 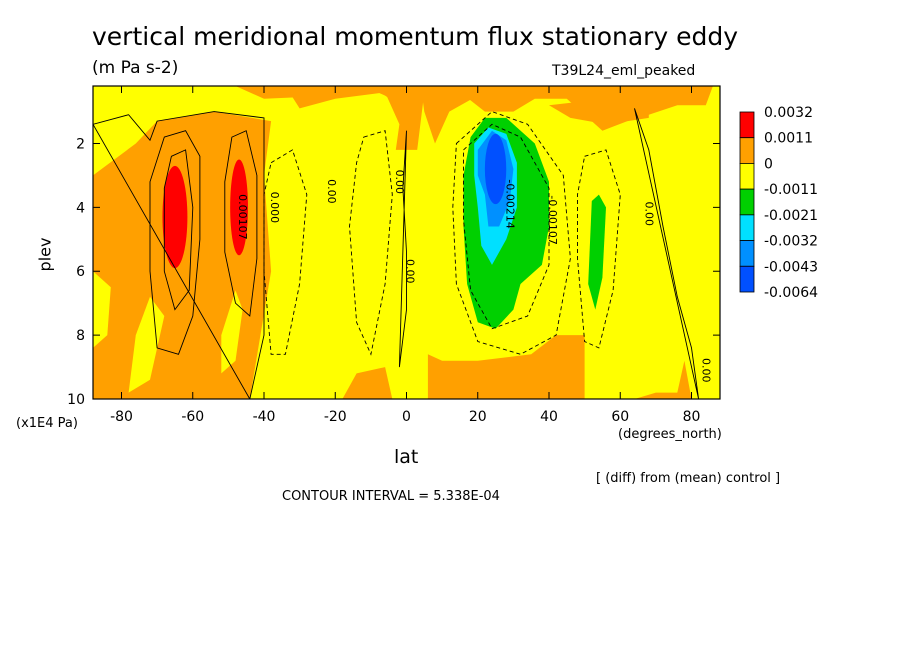 What do you see at coordinates (768, 164) in the screenshot?
I see `colorbar-label: 0` at bounding box center [768, 164].